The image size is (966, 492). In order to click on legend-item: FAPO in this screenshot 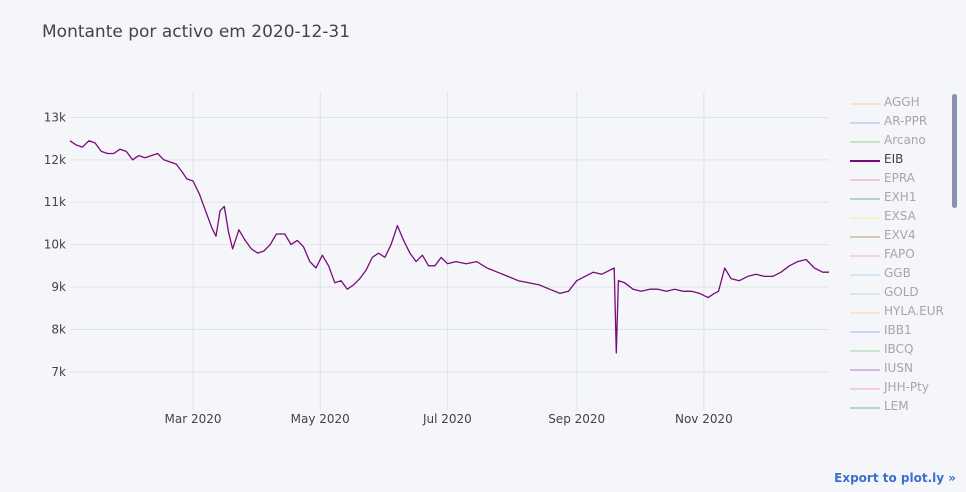, I will do `click(898, 255)`.